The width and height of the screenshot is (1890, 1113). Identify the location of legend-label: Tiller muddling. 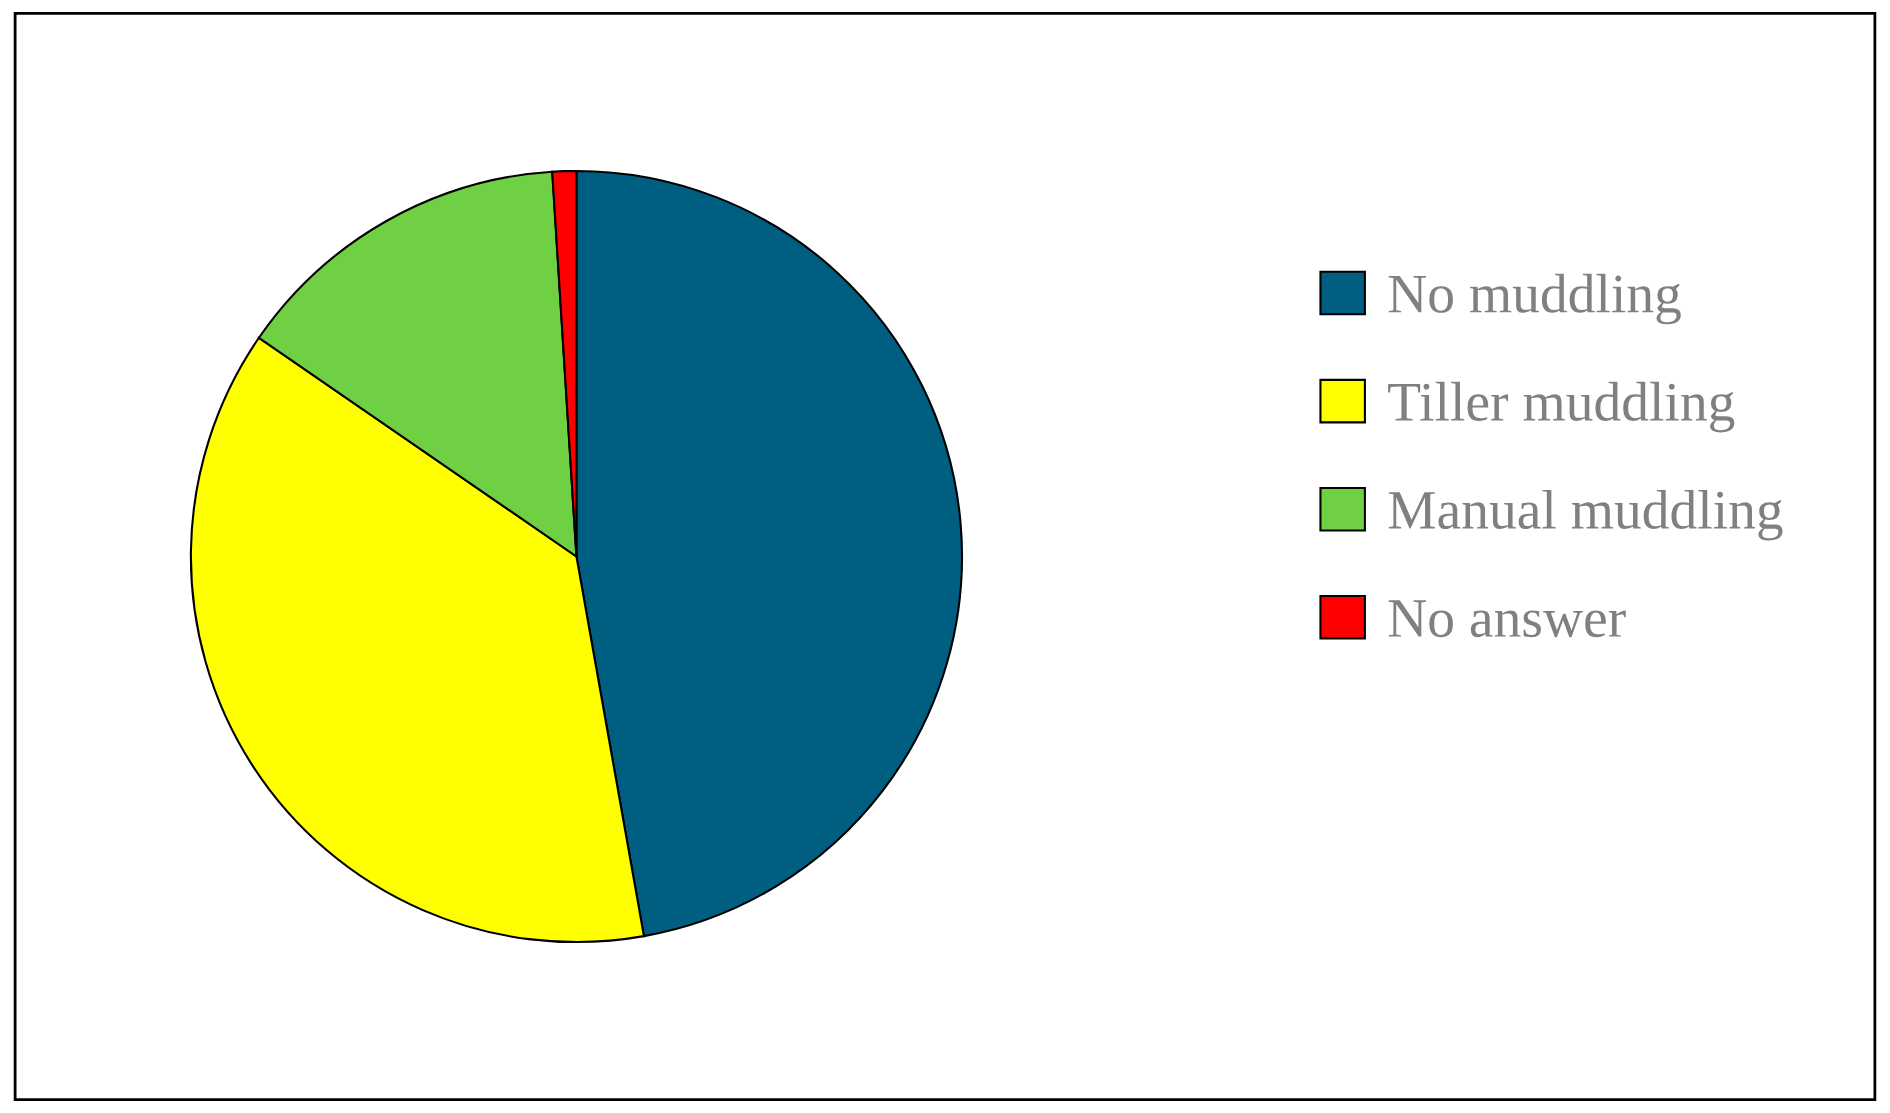
(1561, 407).